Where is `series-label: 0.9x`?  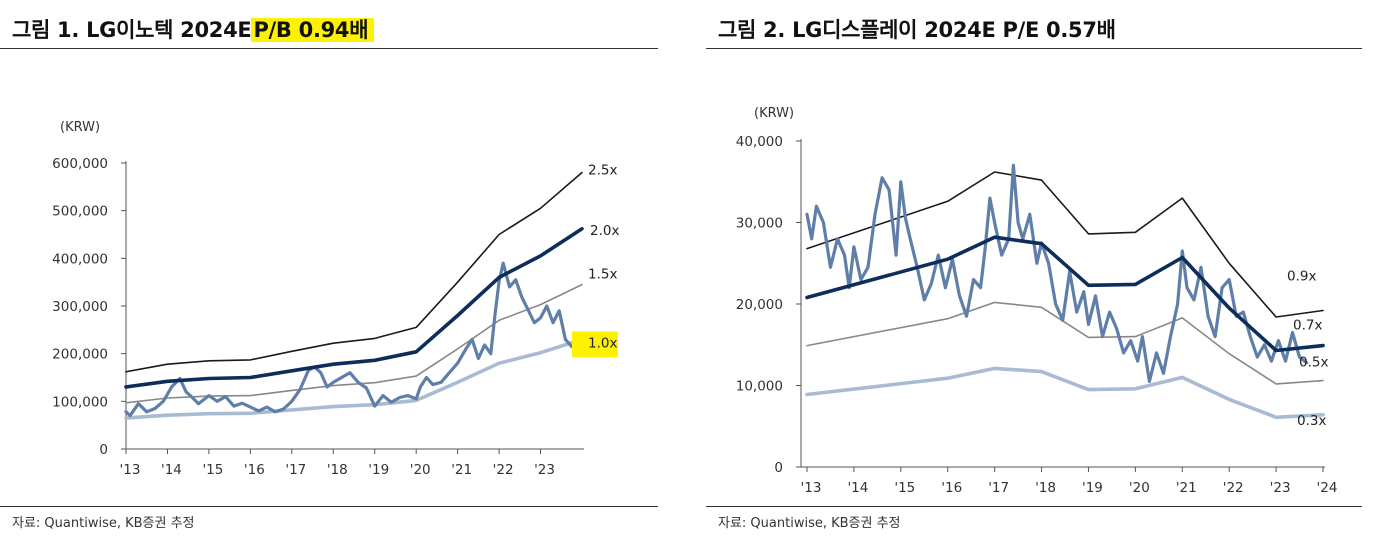
series-label: 0.9x is located at coordinates (1301, 277).